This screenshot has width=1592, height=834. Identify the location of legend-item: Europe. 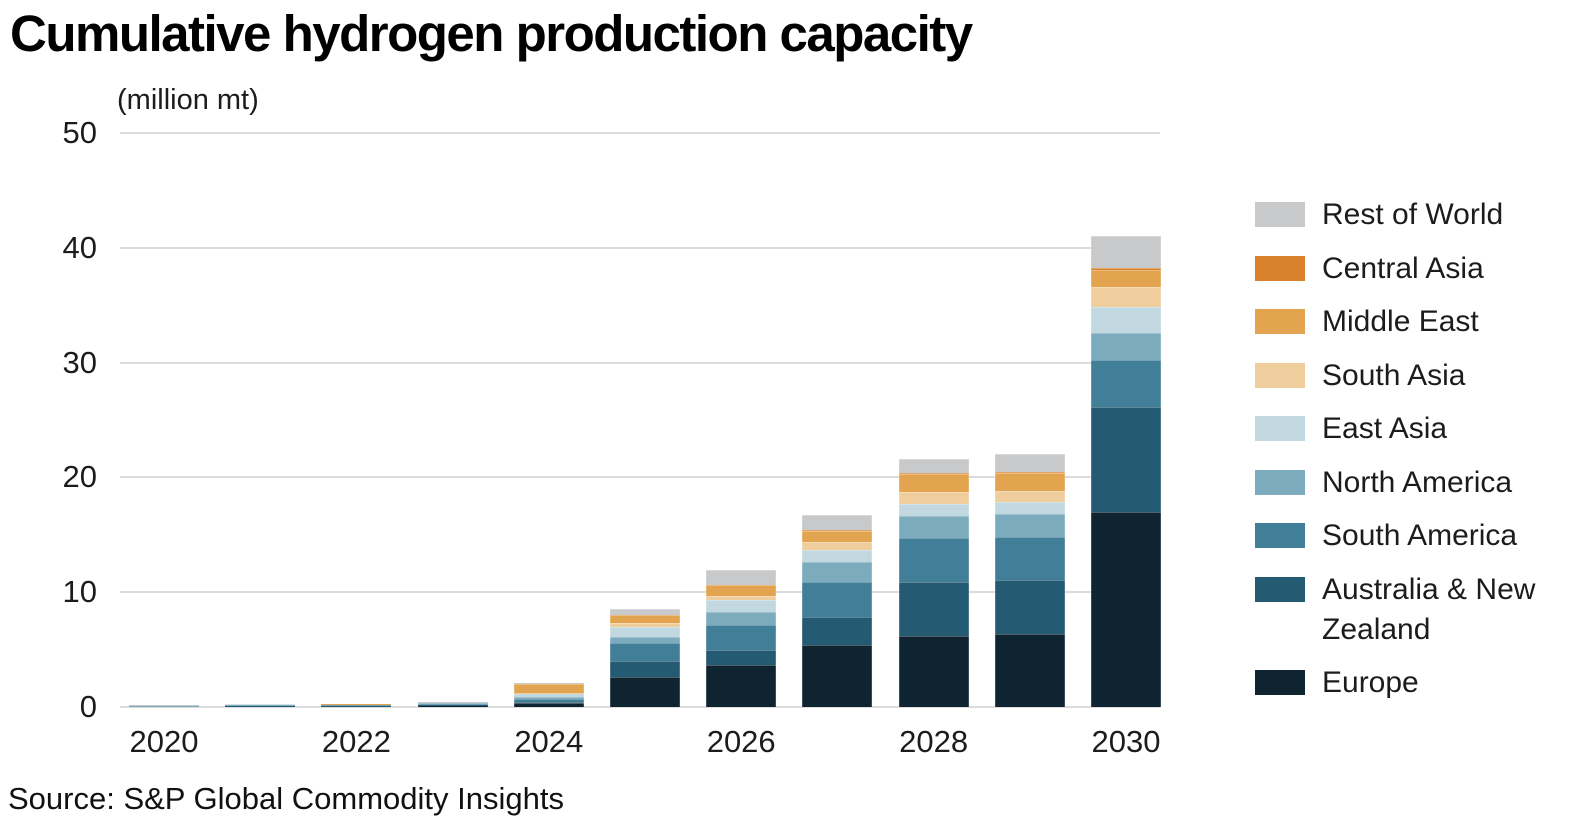
(1408, 683).